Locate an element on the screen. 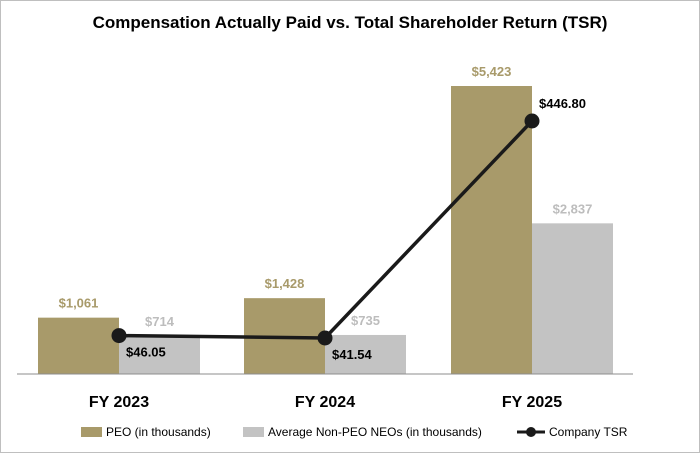 The width and height of the screenshot is (700, 453). category-label-fy2025: FY 2025 is located at coordinates (532, 402).